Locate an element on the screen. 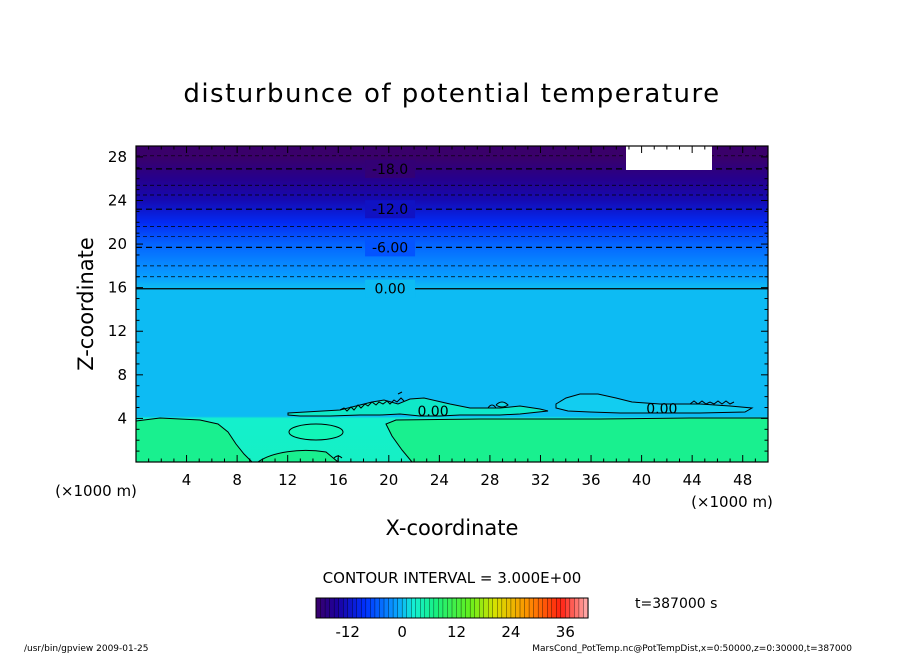 The image size is (904, 654). contour-label: -18.0 is located at coordinates (390, 170).